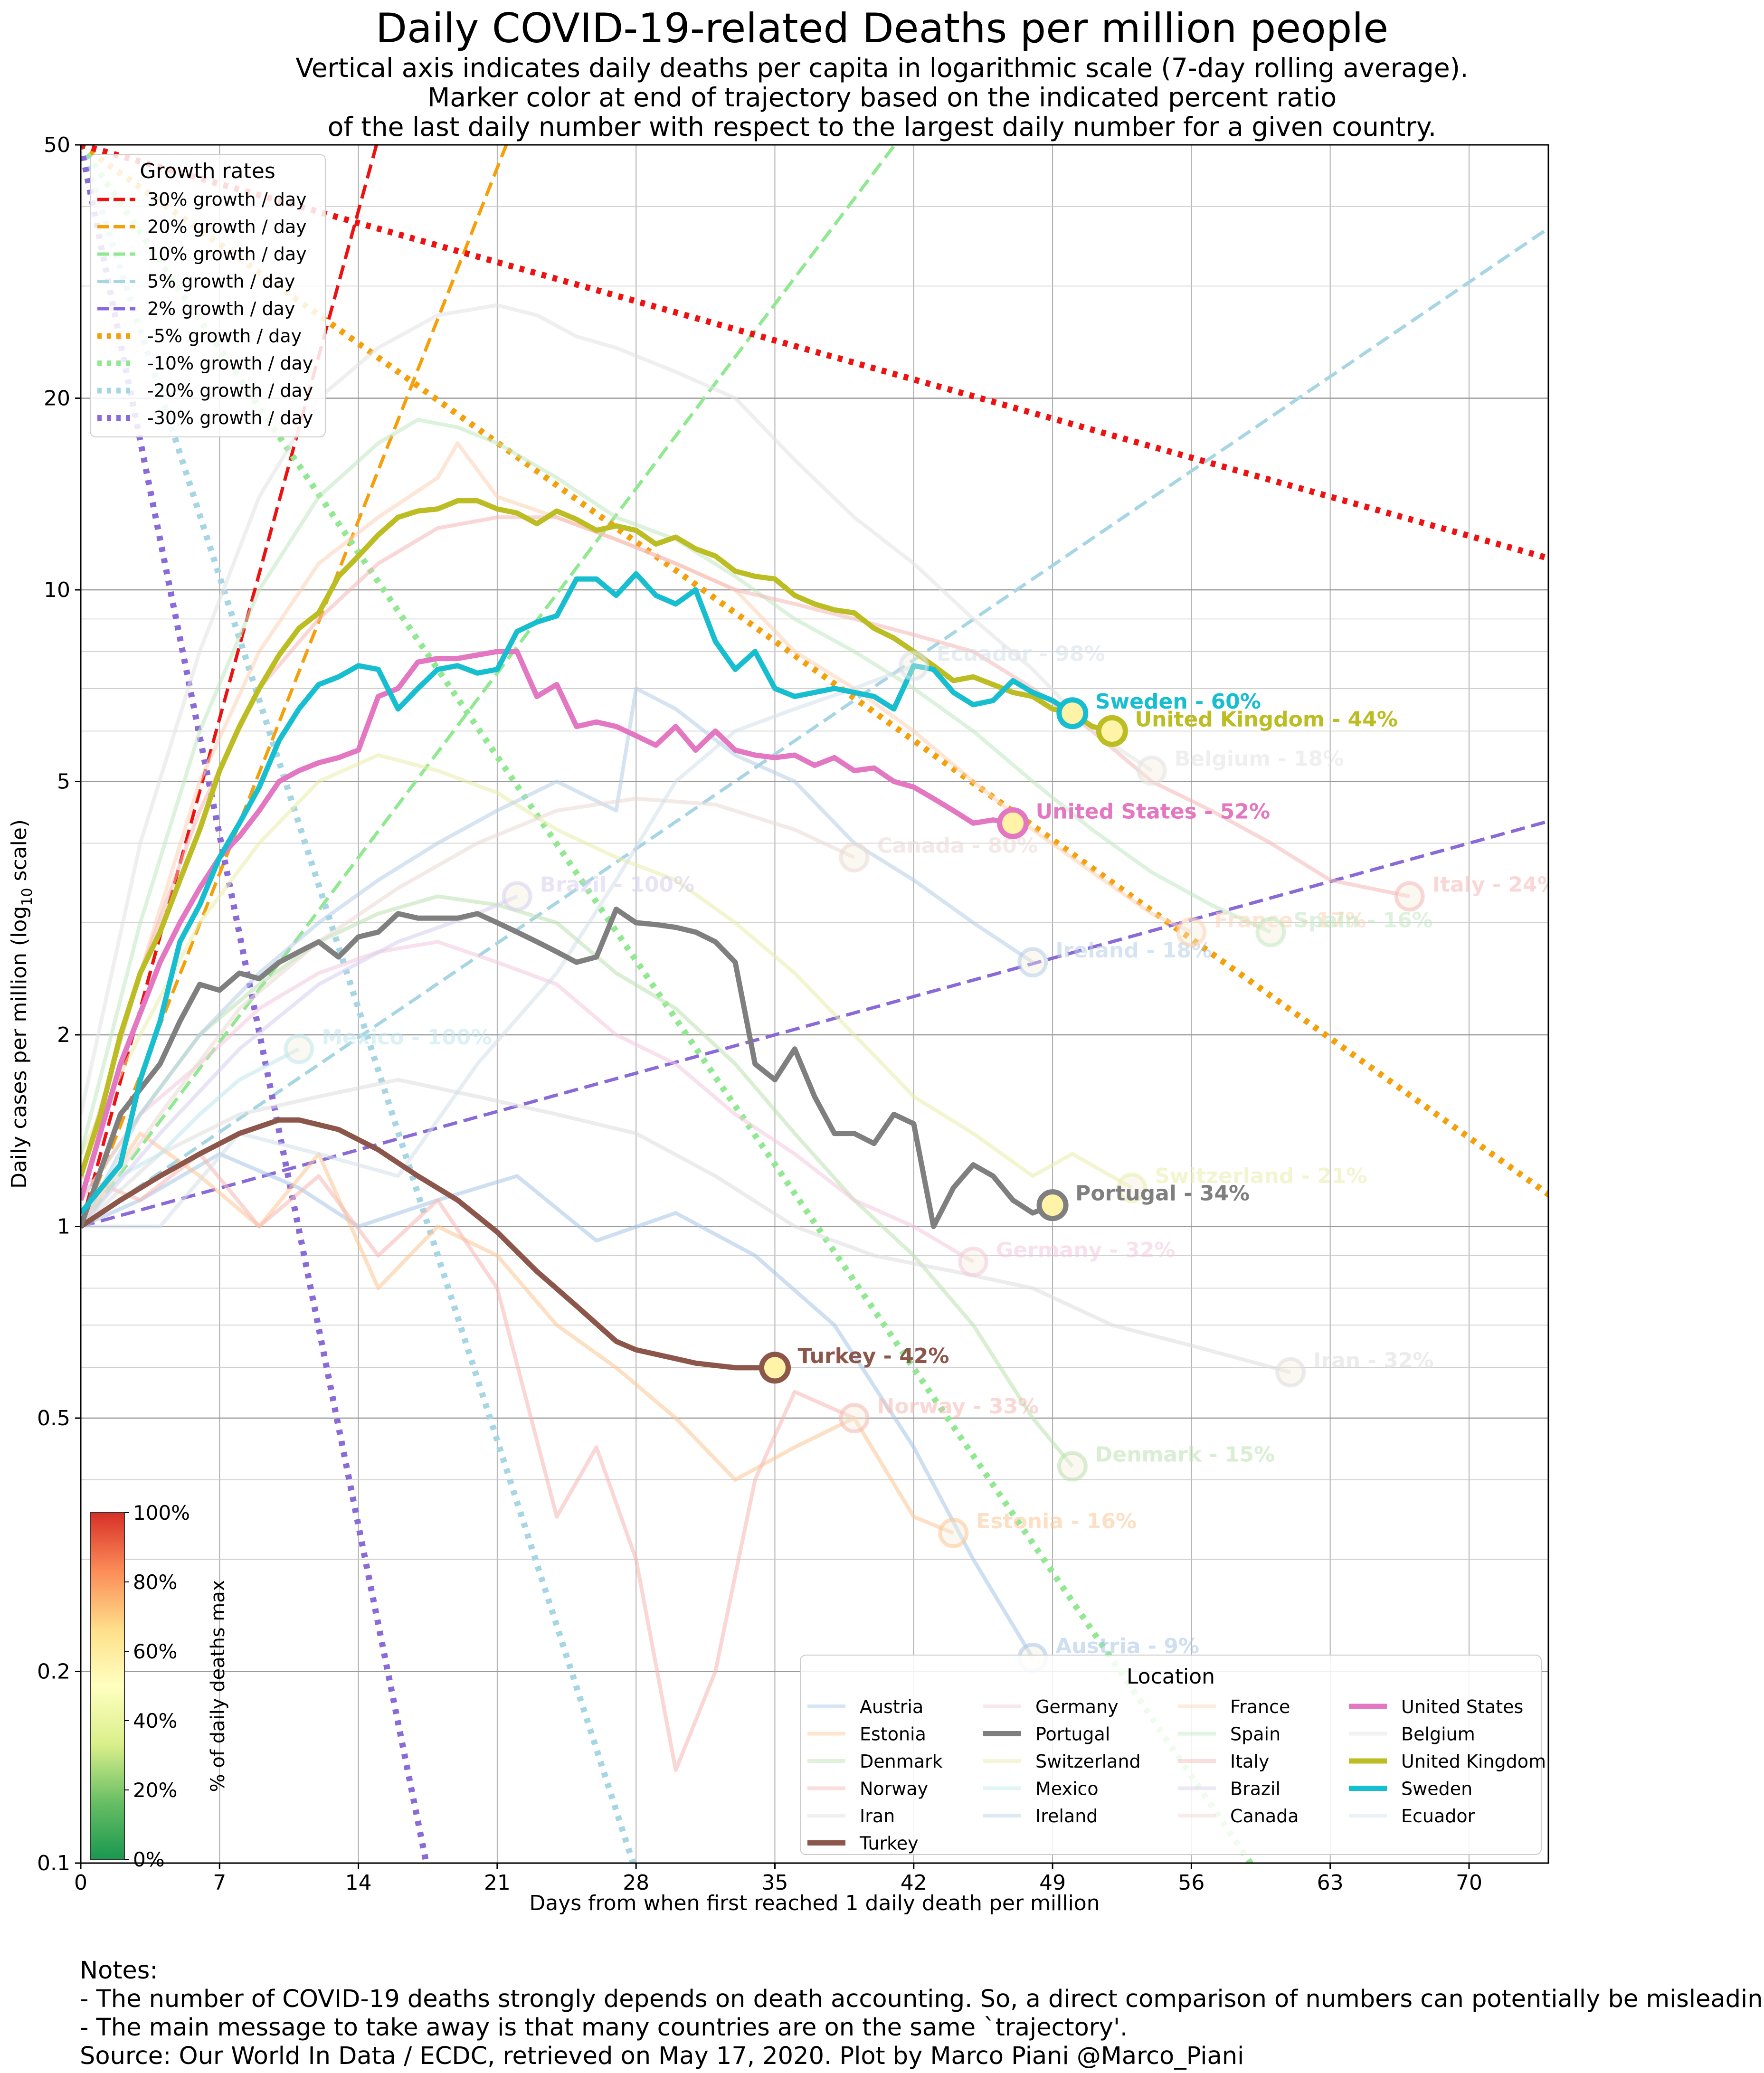 The image size is (1764, 2073). I want to click on colorbar-tick-label: 40%, so click(155, 1720).